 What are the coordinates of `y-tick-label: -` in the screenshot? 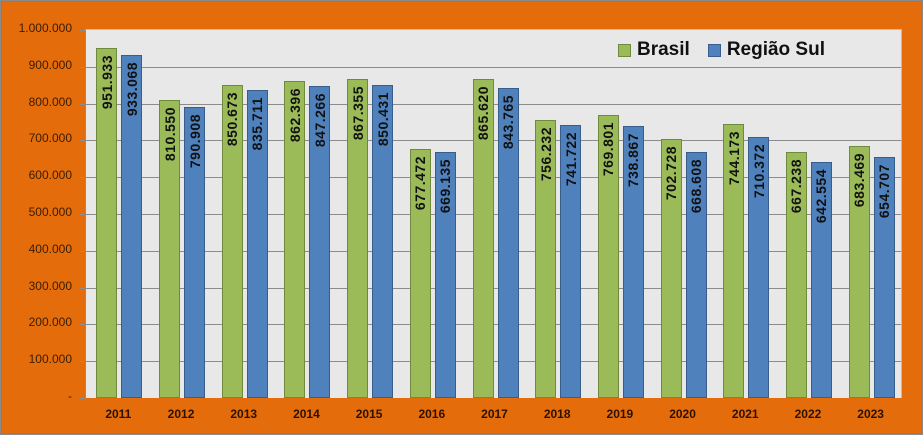 It's located at (70, 396).